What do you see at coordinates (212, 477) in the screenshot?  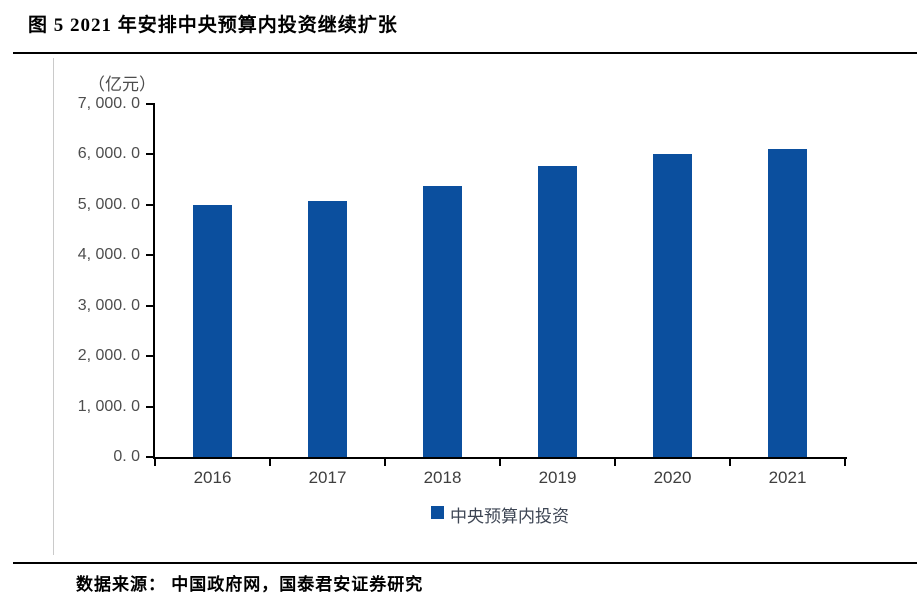 I see `x-axis-label: 2016` at bounding box center [212, 477].